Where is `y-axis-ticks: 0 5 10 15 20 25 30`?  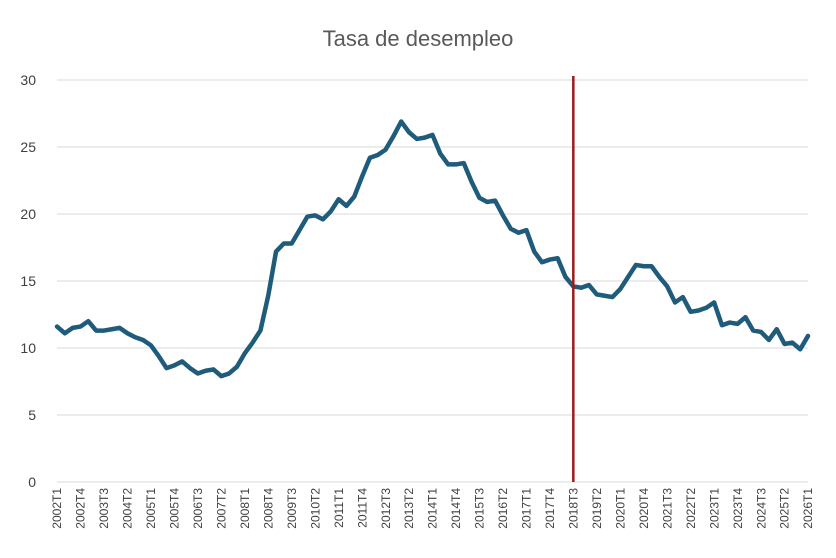 y-axis-ticks: 0 5 10 15 20 25 30 is located at coordinates (28, 281).